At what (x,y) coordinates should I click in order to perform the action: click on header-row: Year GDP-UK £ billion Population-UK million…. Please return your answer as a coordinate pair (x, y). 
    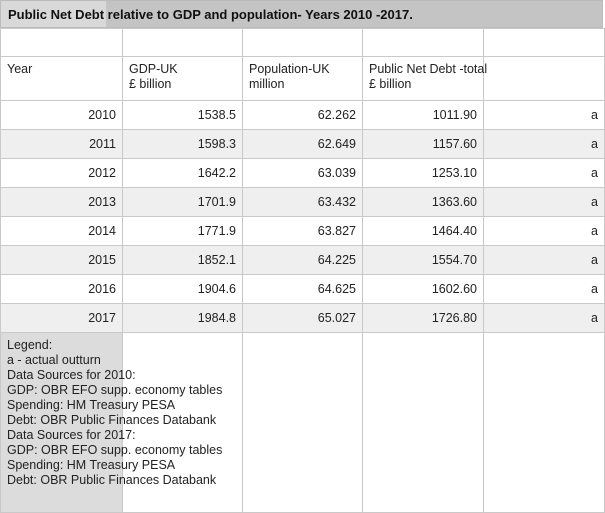
    Looking at the image, I should click on (302, 78).